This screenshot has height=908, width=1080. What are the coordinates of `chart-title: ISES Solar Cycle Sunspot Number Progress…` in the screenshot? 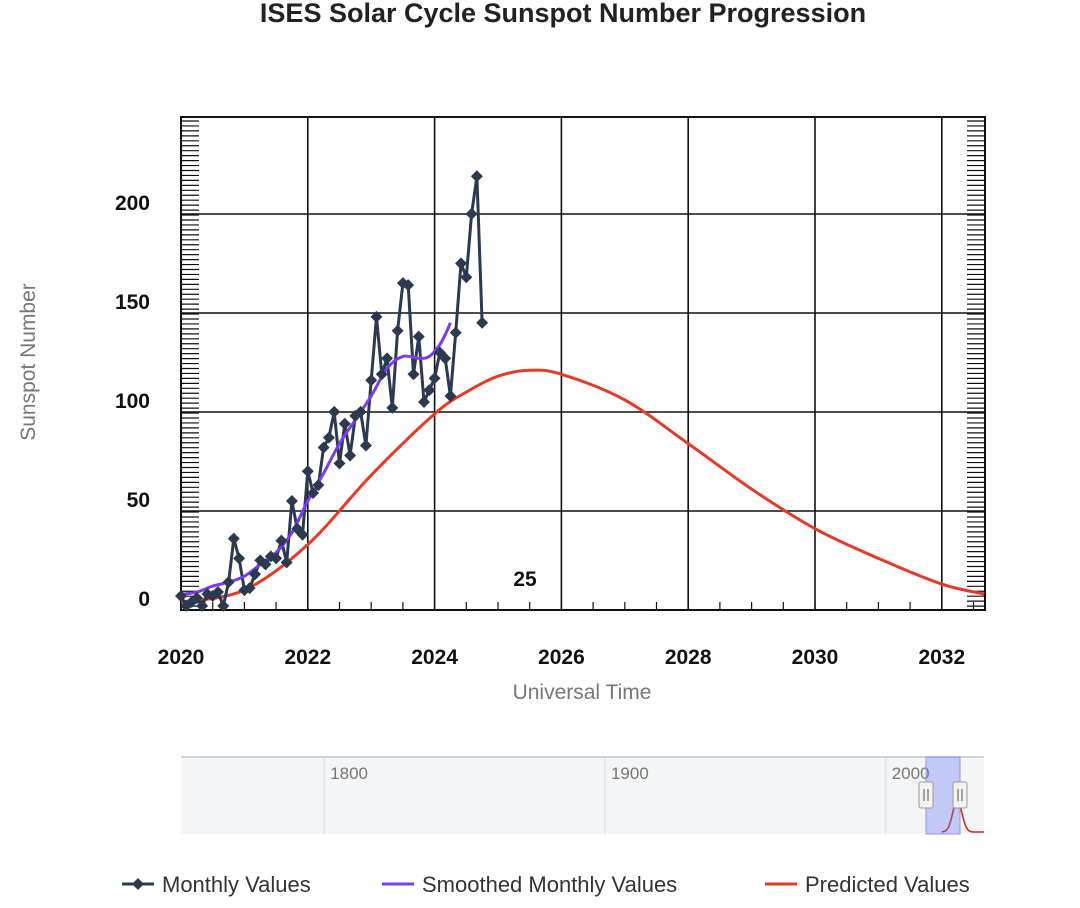 It's located at (563, 14).